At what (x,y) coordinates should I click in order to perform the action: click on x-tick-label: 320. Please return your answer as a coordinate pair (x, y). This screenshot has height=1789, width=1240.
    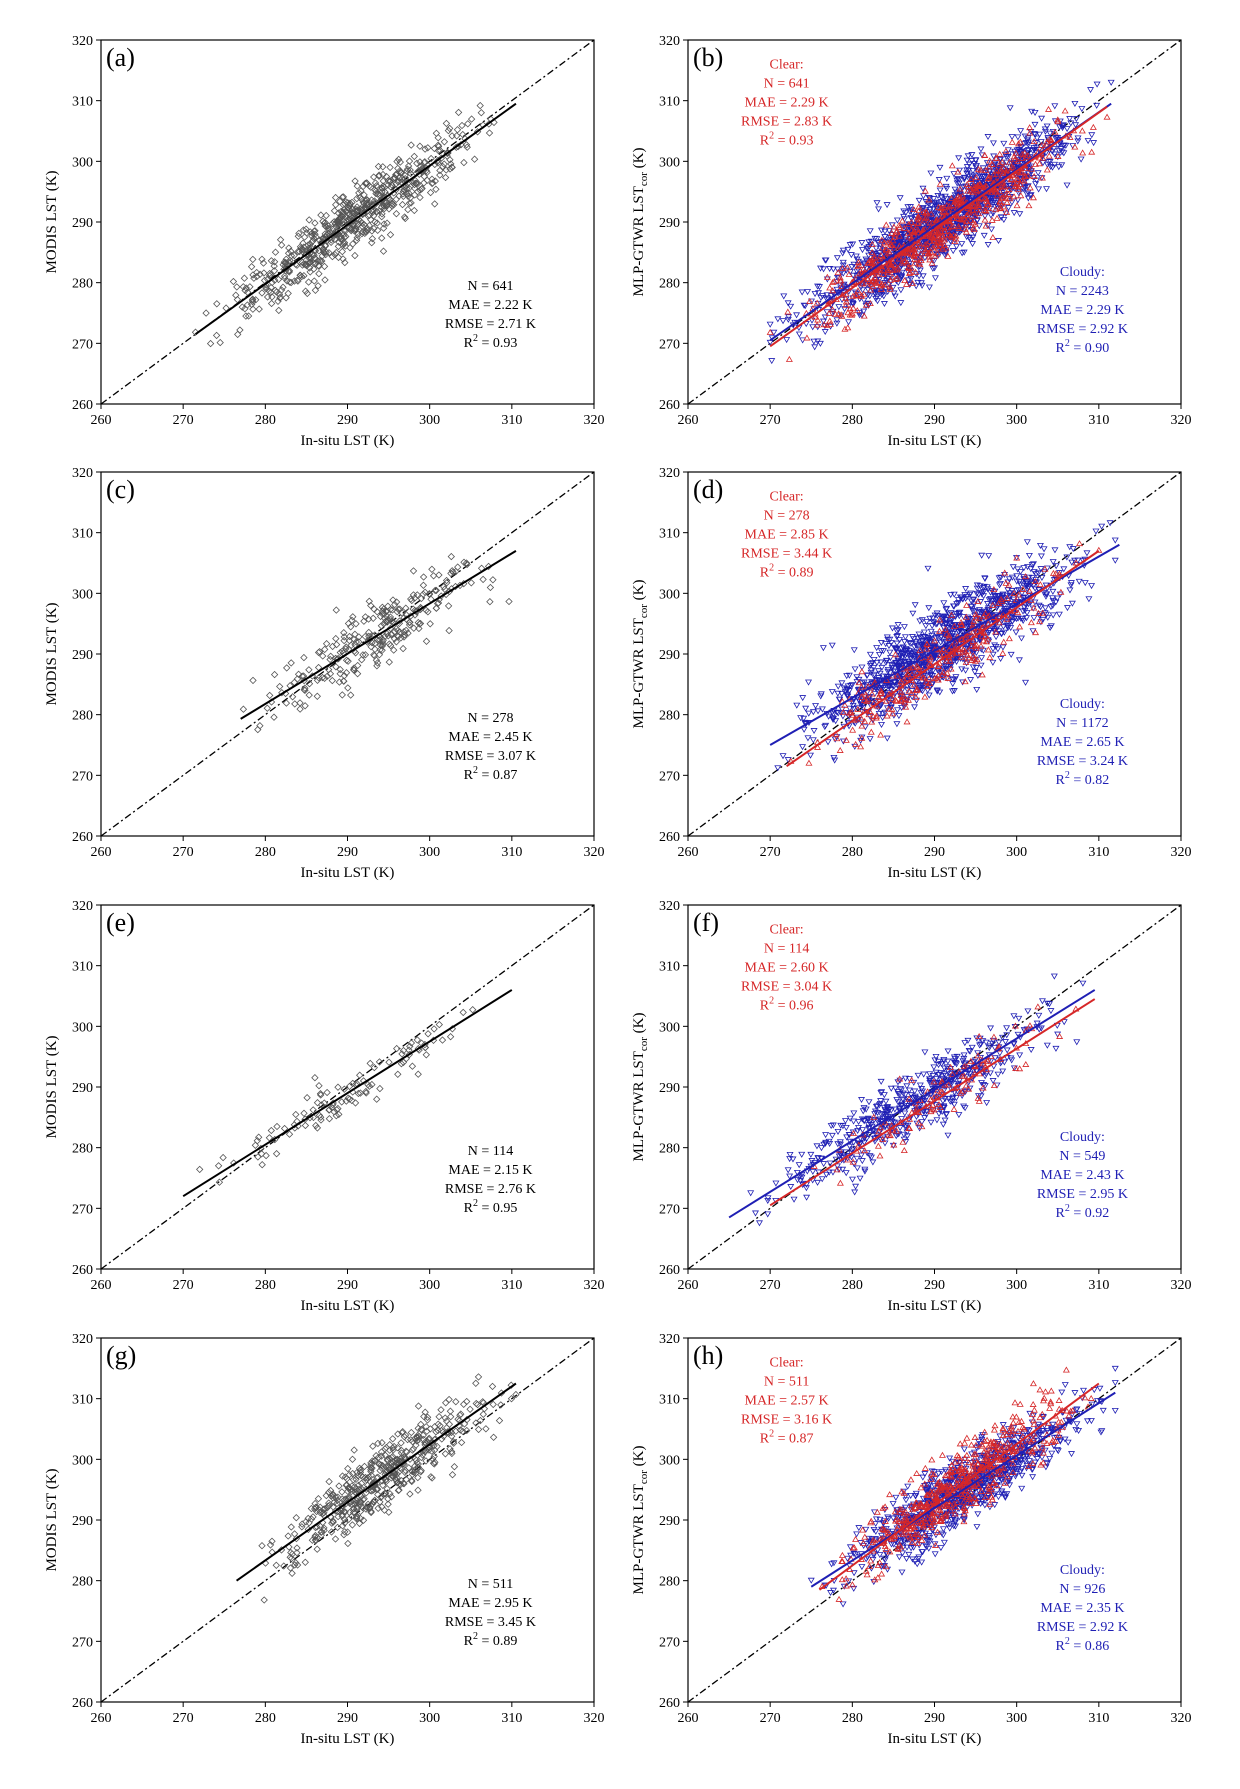
    Looking at the image, I should click on (594, 1285).